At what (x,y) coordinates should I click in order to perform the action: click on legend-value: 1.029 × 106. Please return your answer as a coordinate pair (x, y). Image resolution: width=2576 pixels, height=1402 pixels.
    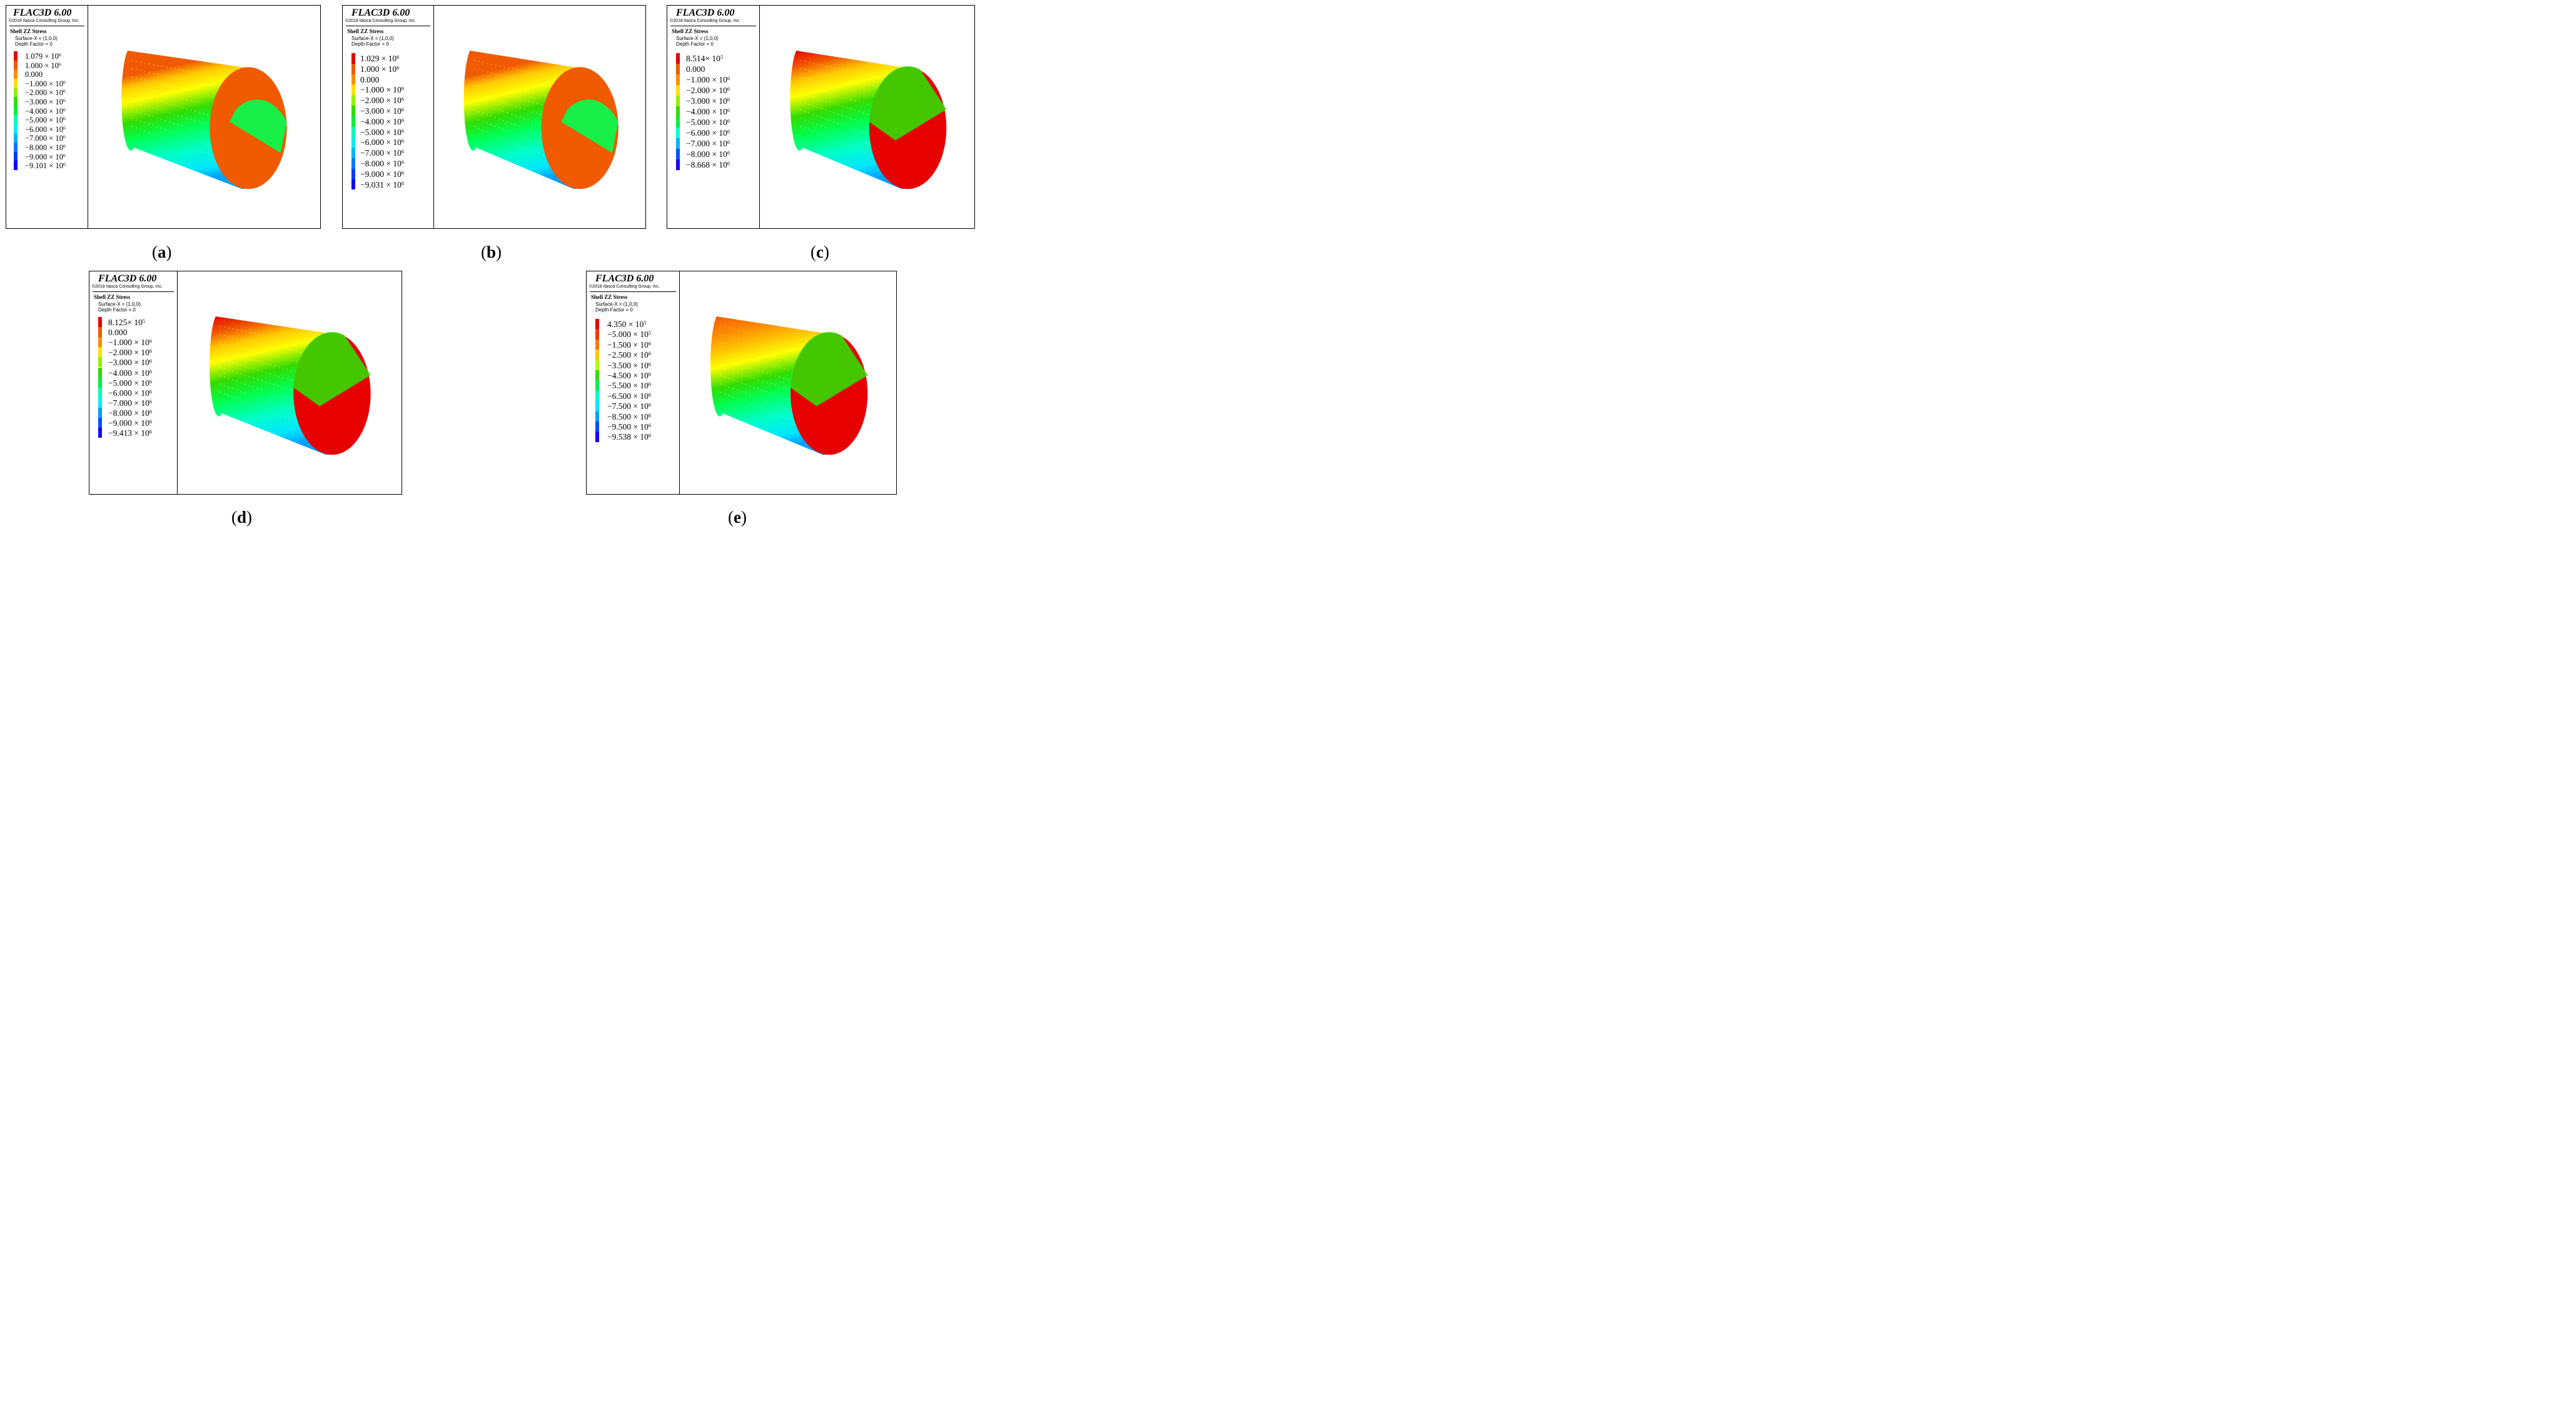
    Looking at the image, I should click on (380, 58).